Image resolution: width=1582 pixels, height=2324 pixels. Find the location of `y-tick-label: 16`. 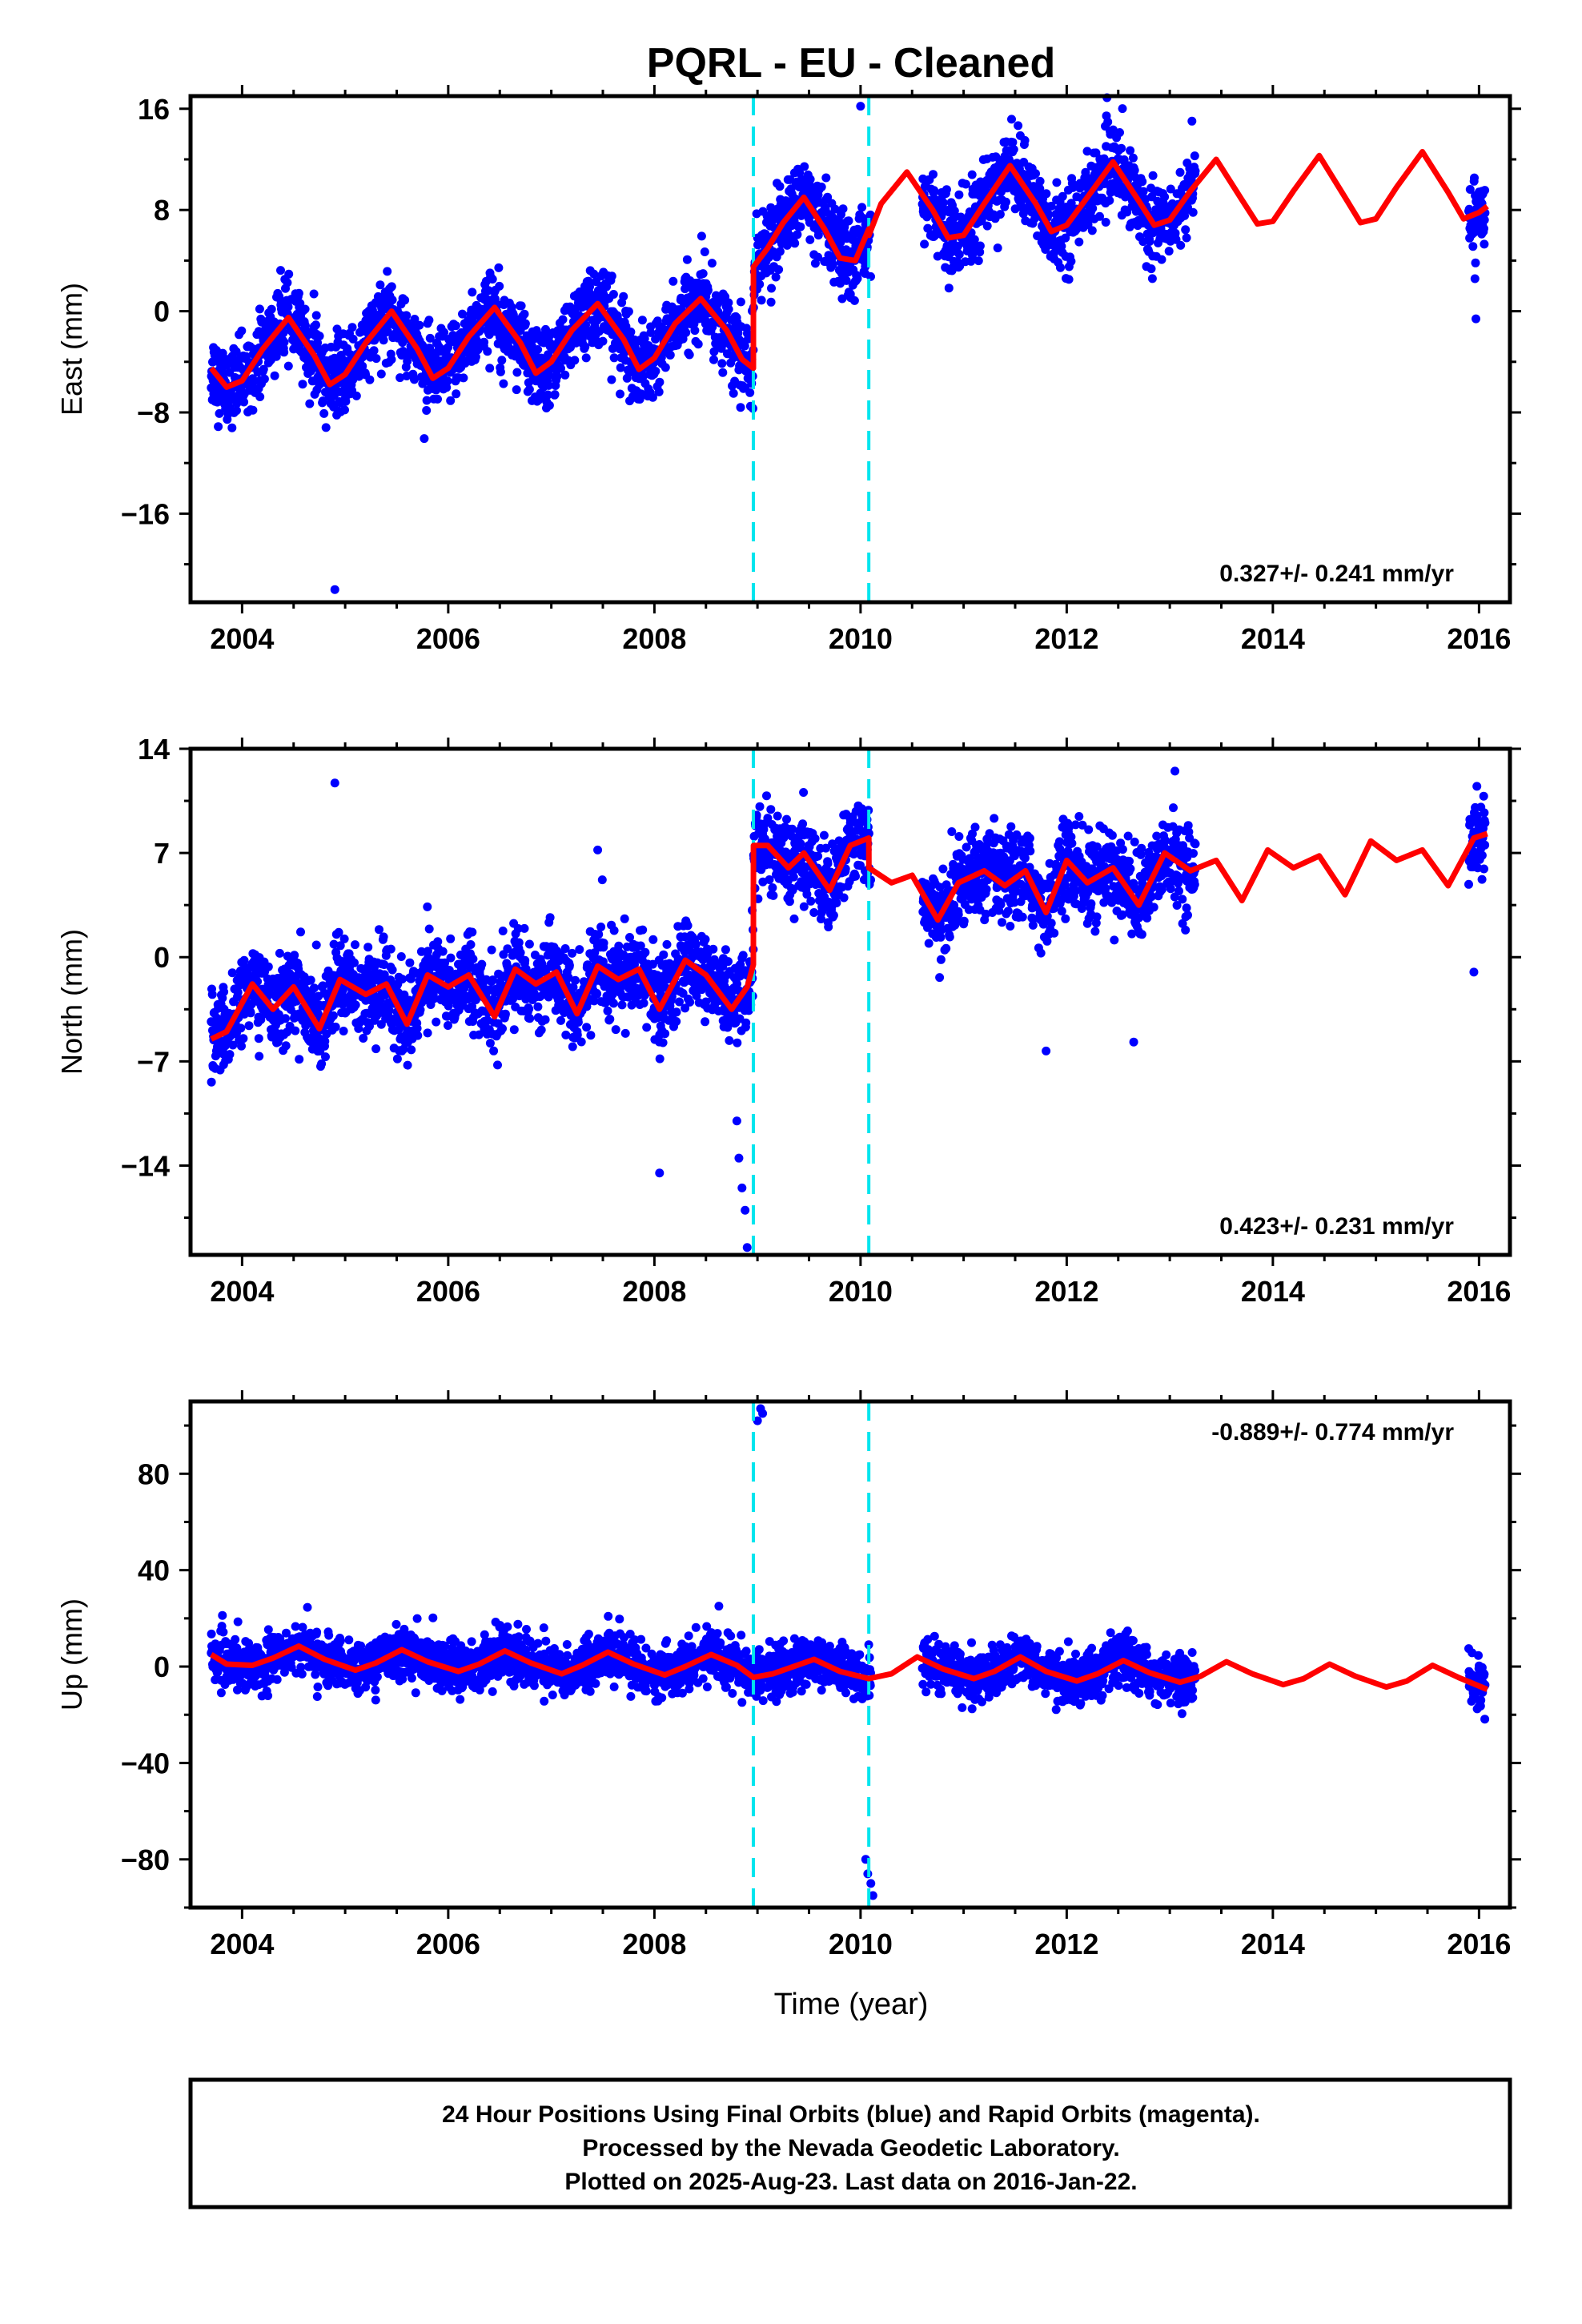

y-tick-label: 16 is located at coordinates (154, 109).